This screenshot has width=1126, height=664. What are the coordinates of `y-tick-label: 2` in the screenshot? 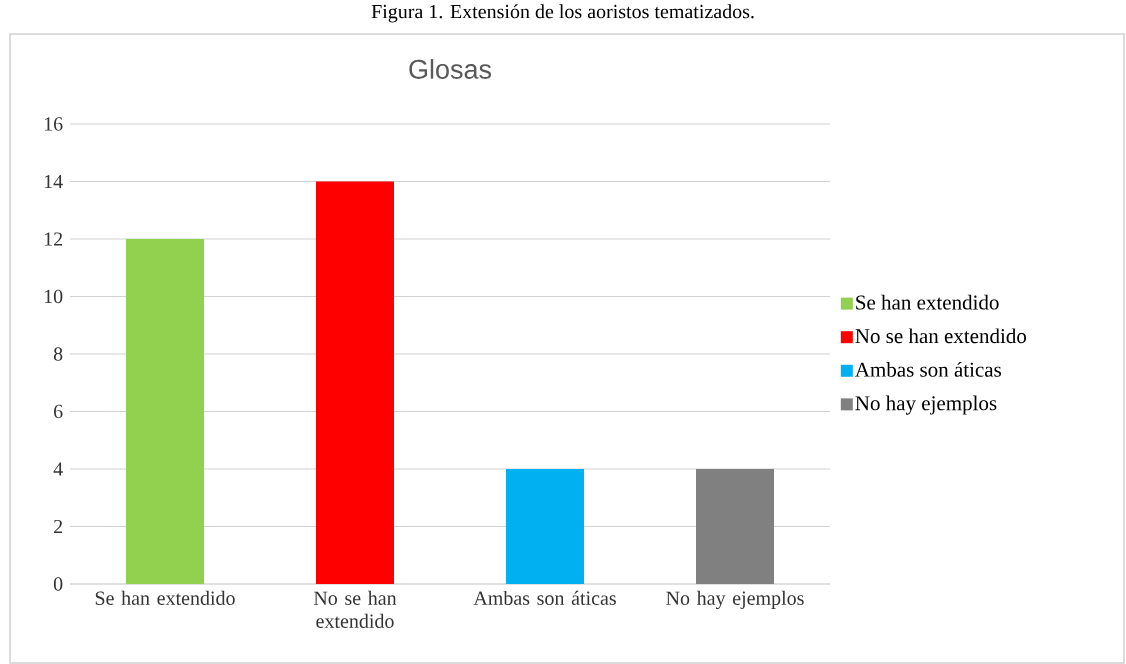 It's located at (58, 526).